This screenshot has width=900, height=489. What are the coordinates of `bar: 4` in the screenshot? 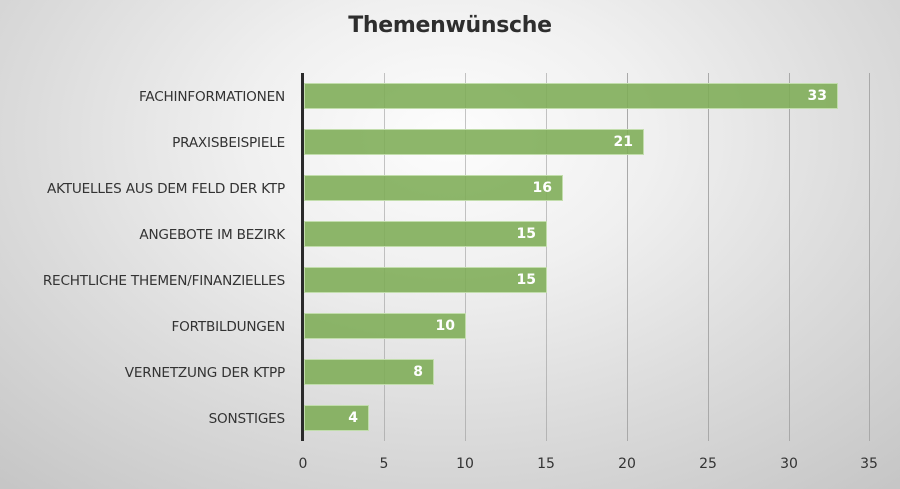 It's located at (336, 418).